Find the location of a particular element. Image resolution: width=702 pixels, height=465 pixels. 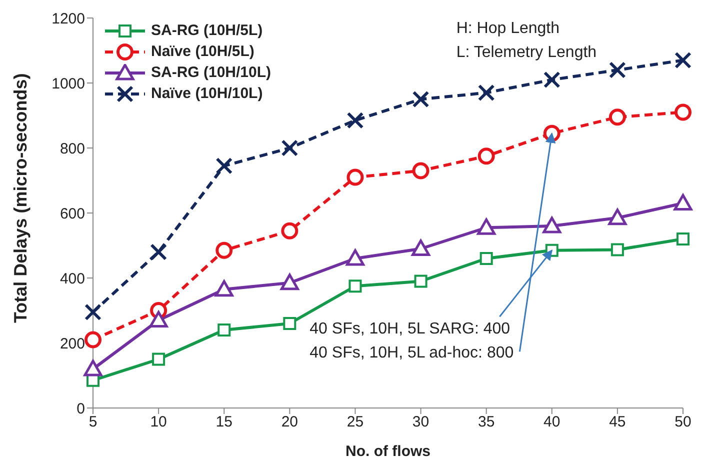

y-tick-label: 200 is located at coordinates (72, 343).